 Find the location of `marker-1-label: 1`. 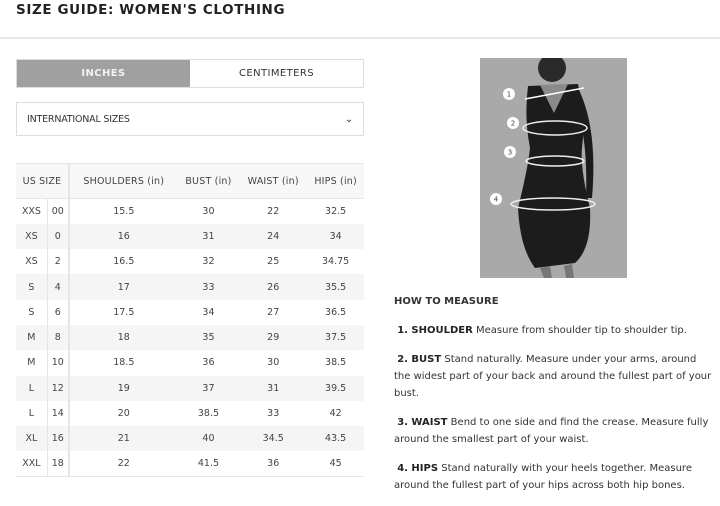

marker-1-label: 1 is located at coordinates (509, 95).